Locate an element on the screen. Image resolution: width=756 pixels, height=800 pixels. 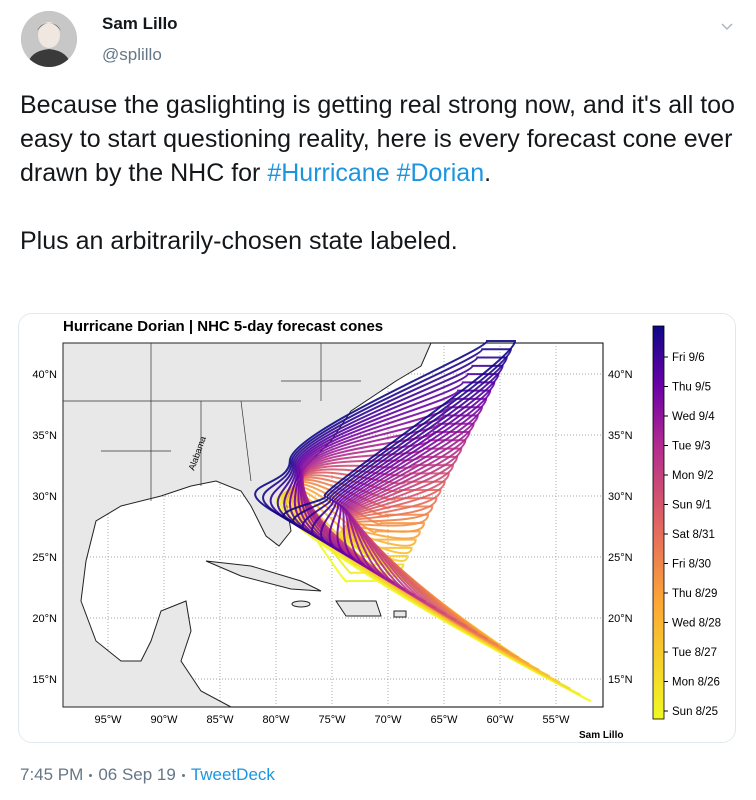
avatar-image is located at coordinates (49, 39).